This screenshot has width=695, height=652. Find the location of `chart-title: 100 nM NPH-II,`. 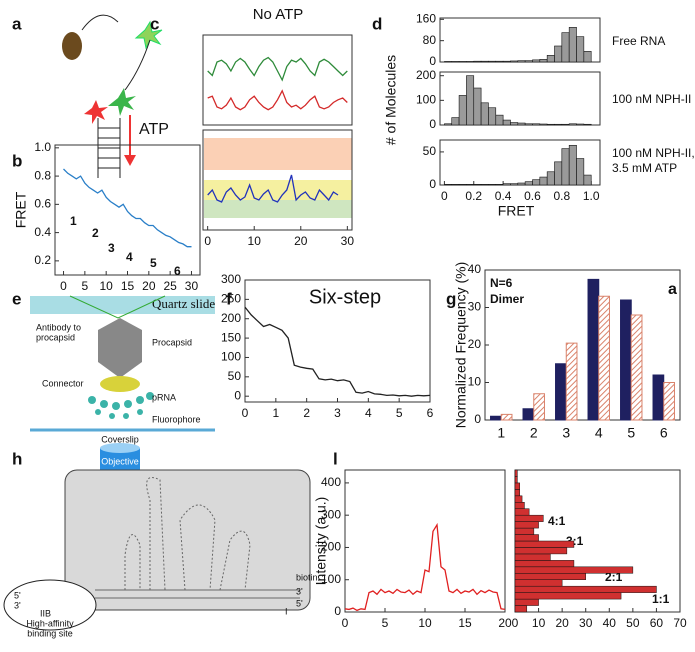

chart-title: 100 nM NPH-II, is located at coordinates (653, 153).